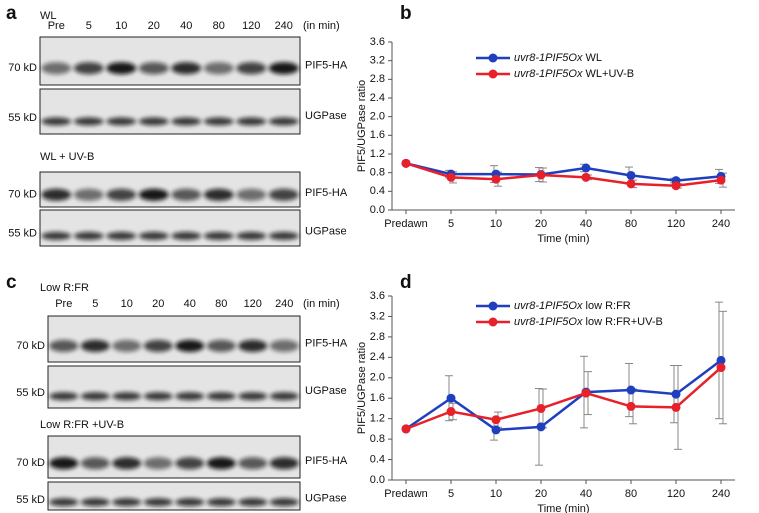 The width and height of the screenshot is (759, 513). I want to click on legend-rest: WL+UV-B, so click(608, 74).